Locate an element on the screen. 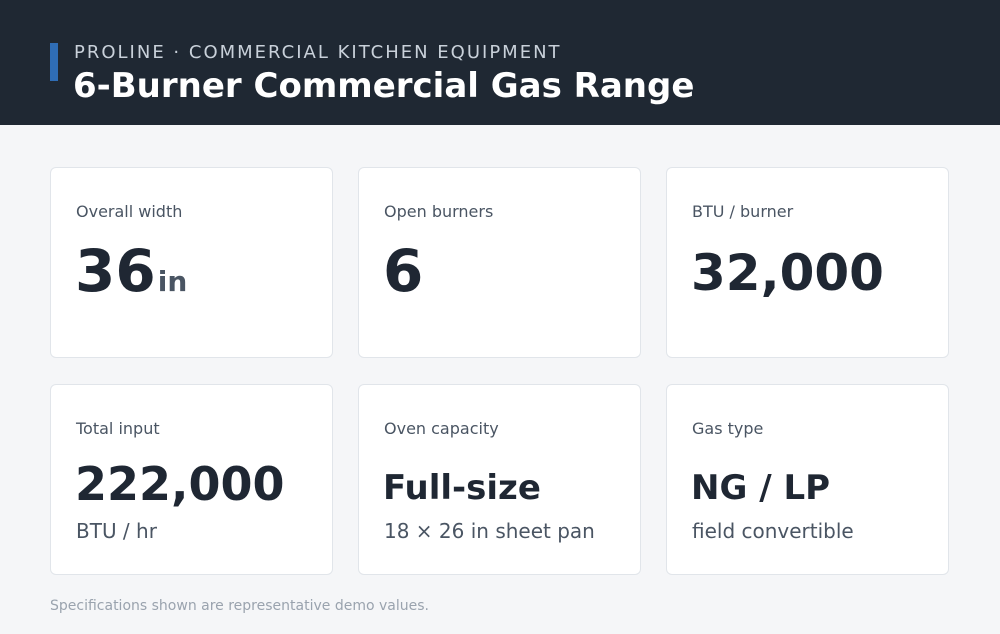 This screenshot has width=1000, height=634. eyebrow: PROLINE · COMMERCIAL KITCHEN EQUIPMENT is located at coordinates (318, 52).